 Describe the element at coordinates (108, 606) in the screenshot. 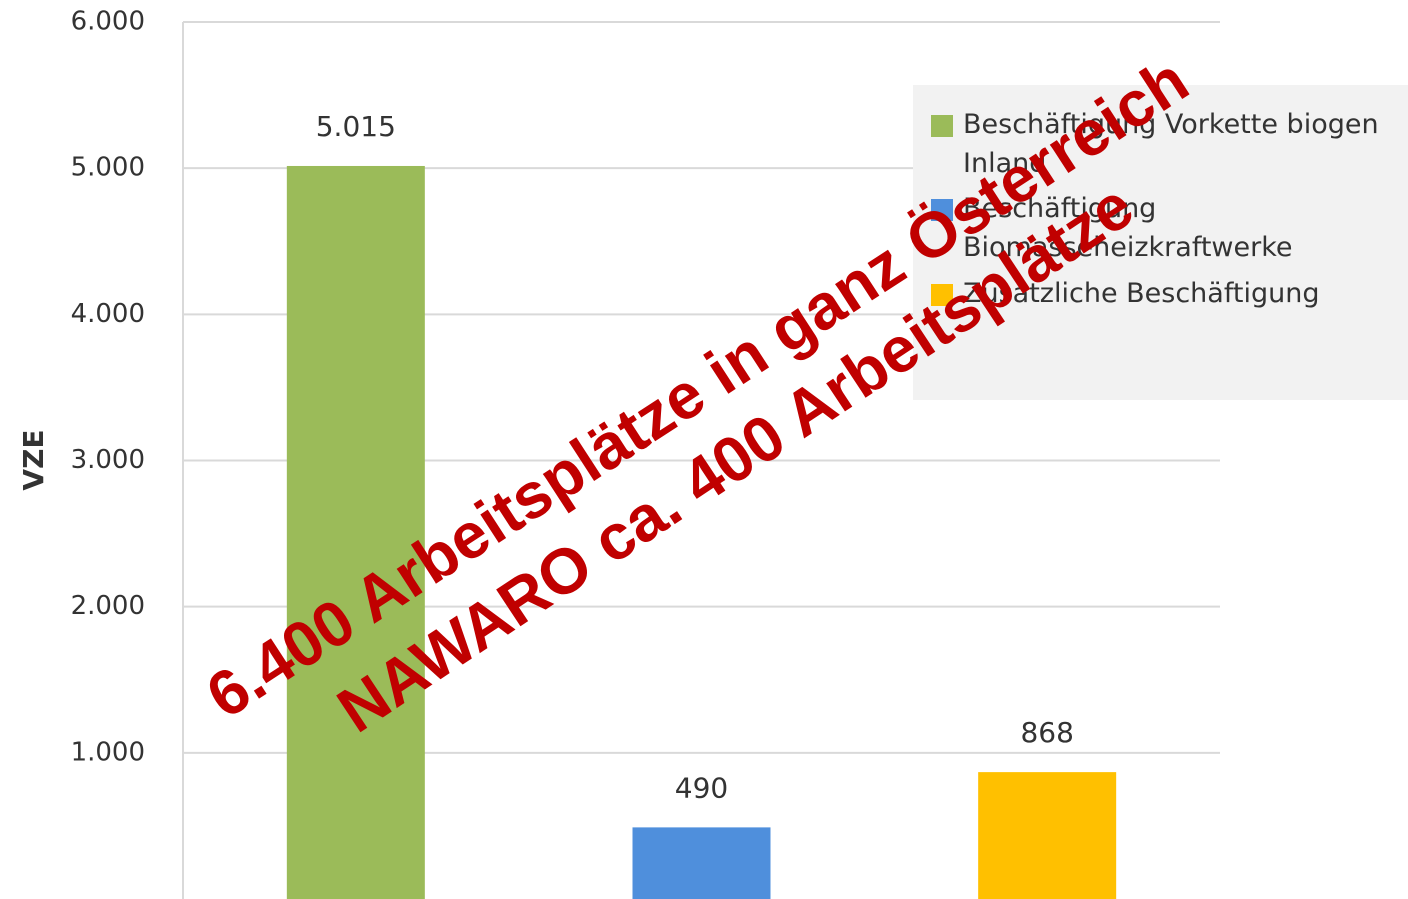

I see `y-tick-label: 2.000` at that location.